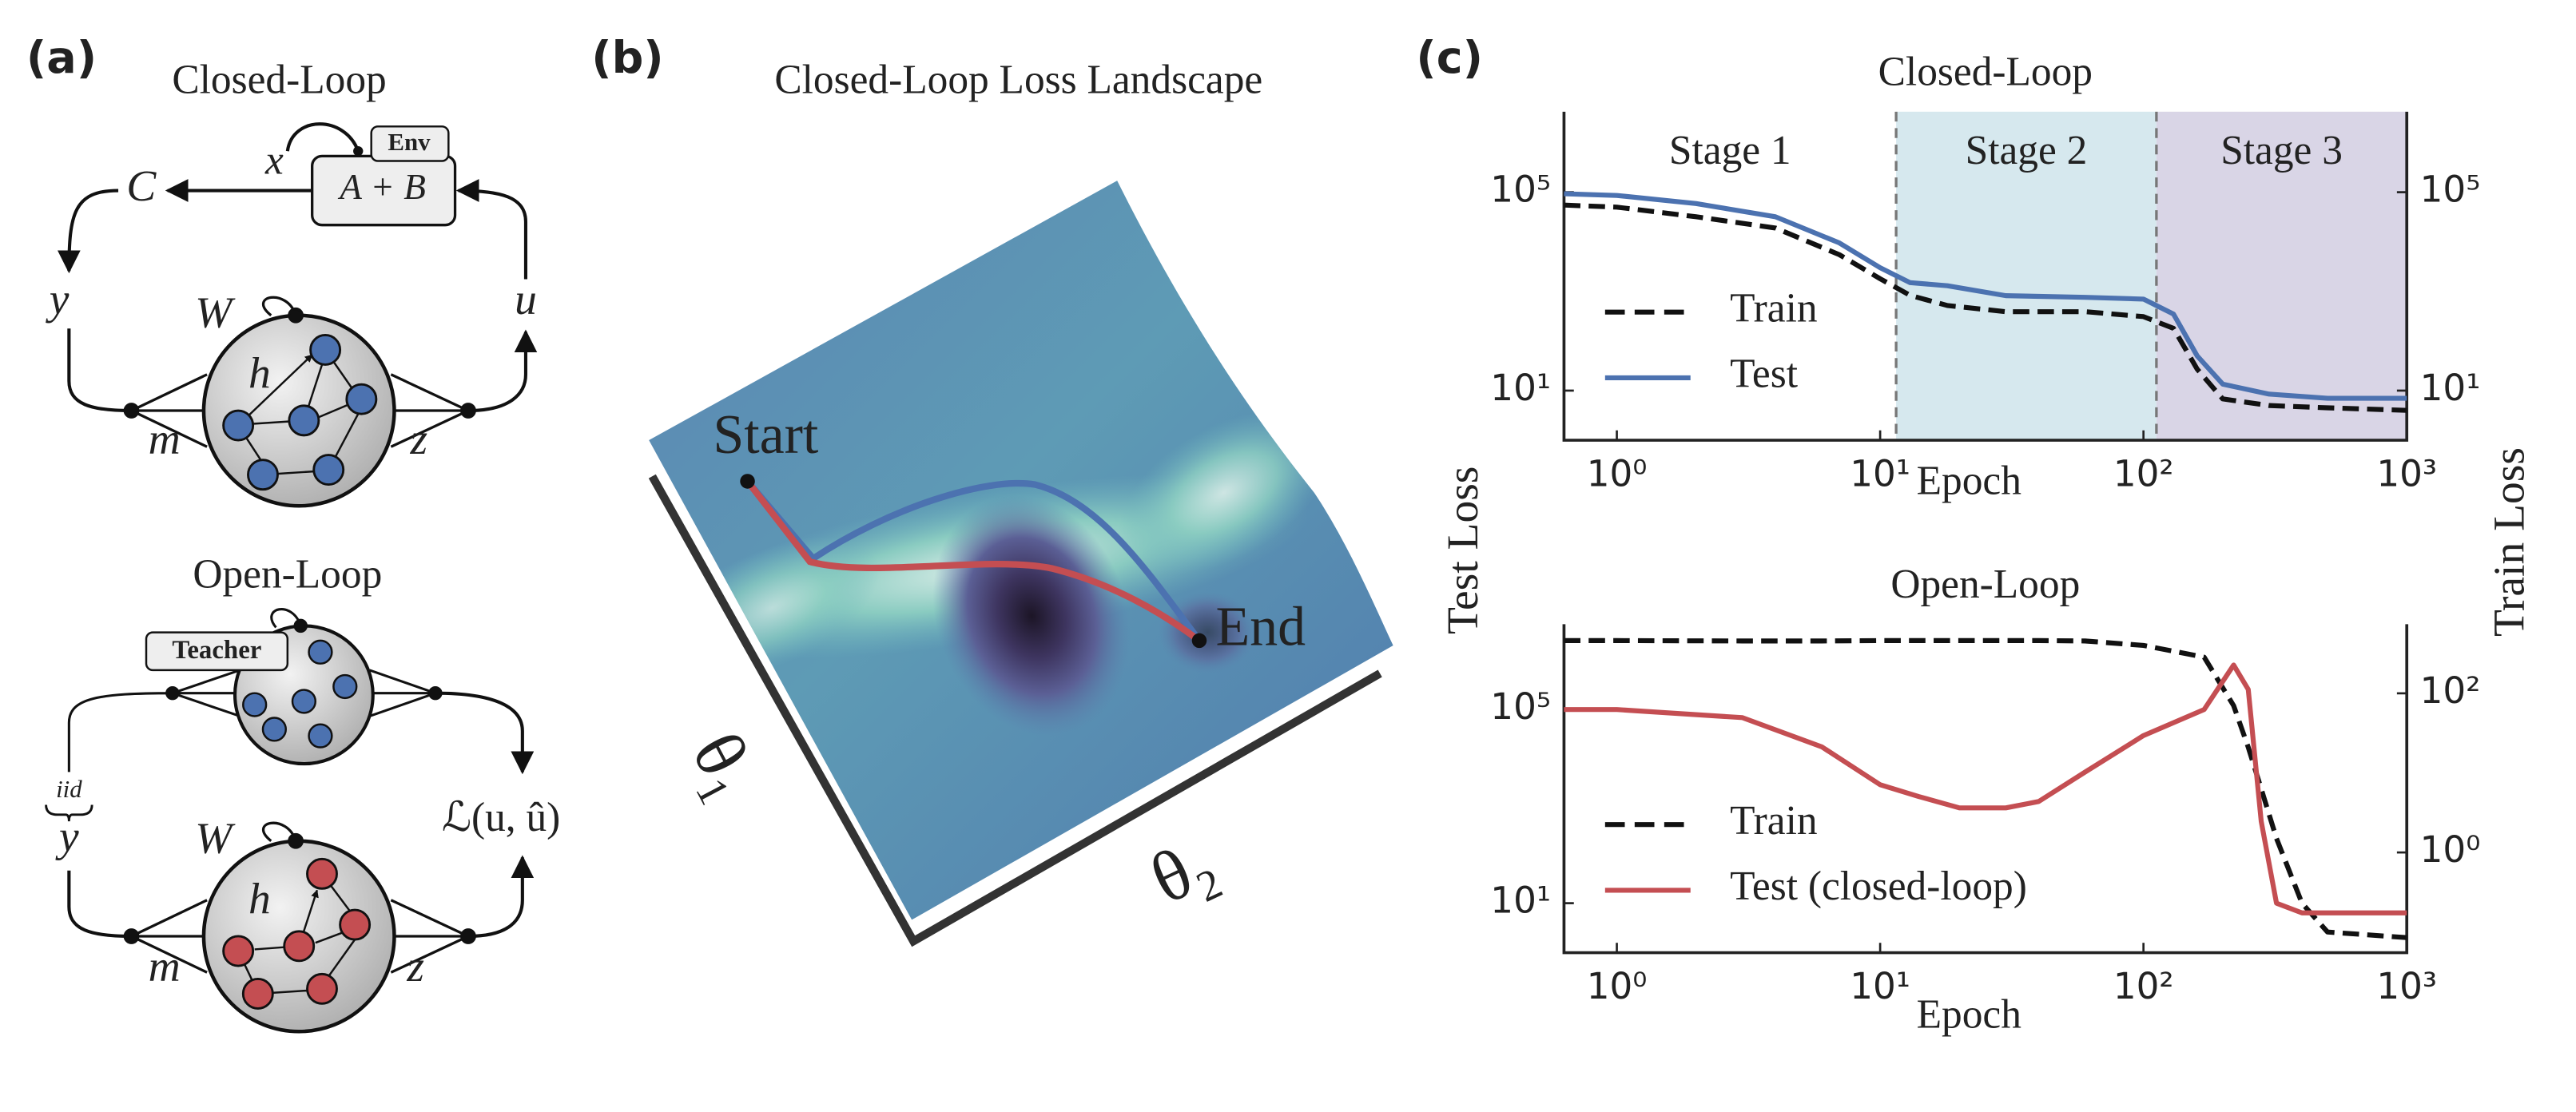 Image resolution: width=2576 pixels, height=1112 pixels. I want to click on plant-label: A + B, so click(381, 187).